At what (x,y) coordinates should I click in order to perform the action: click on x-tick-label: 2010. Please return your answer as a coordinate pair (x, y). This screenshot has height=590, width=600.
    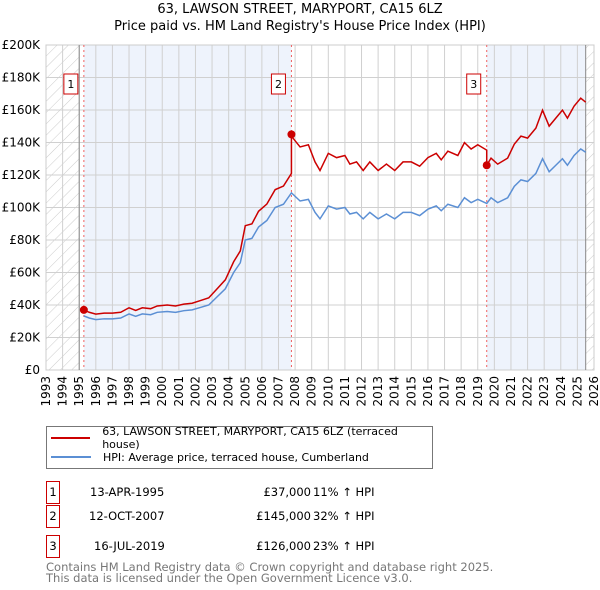
    Looking at the image, I should click on (328, 391).